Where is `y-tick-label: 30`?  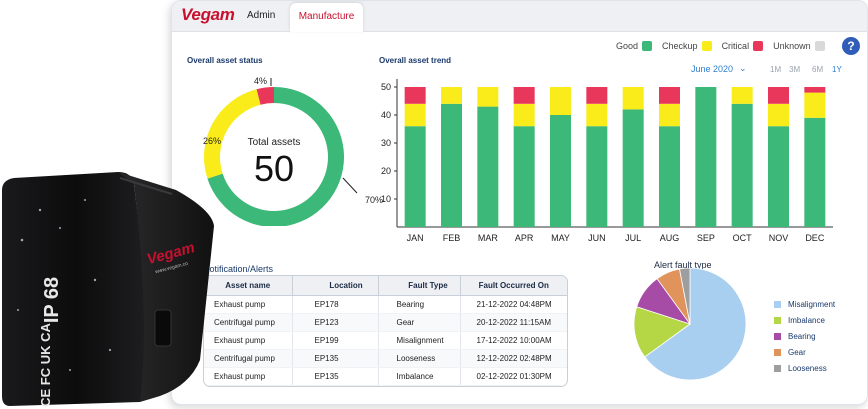 y-tick-label: 30 is located at coordinates (386, 143).